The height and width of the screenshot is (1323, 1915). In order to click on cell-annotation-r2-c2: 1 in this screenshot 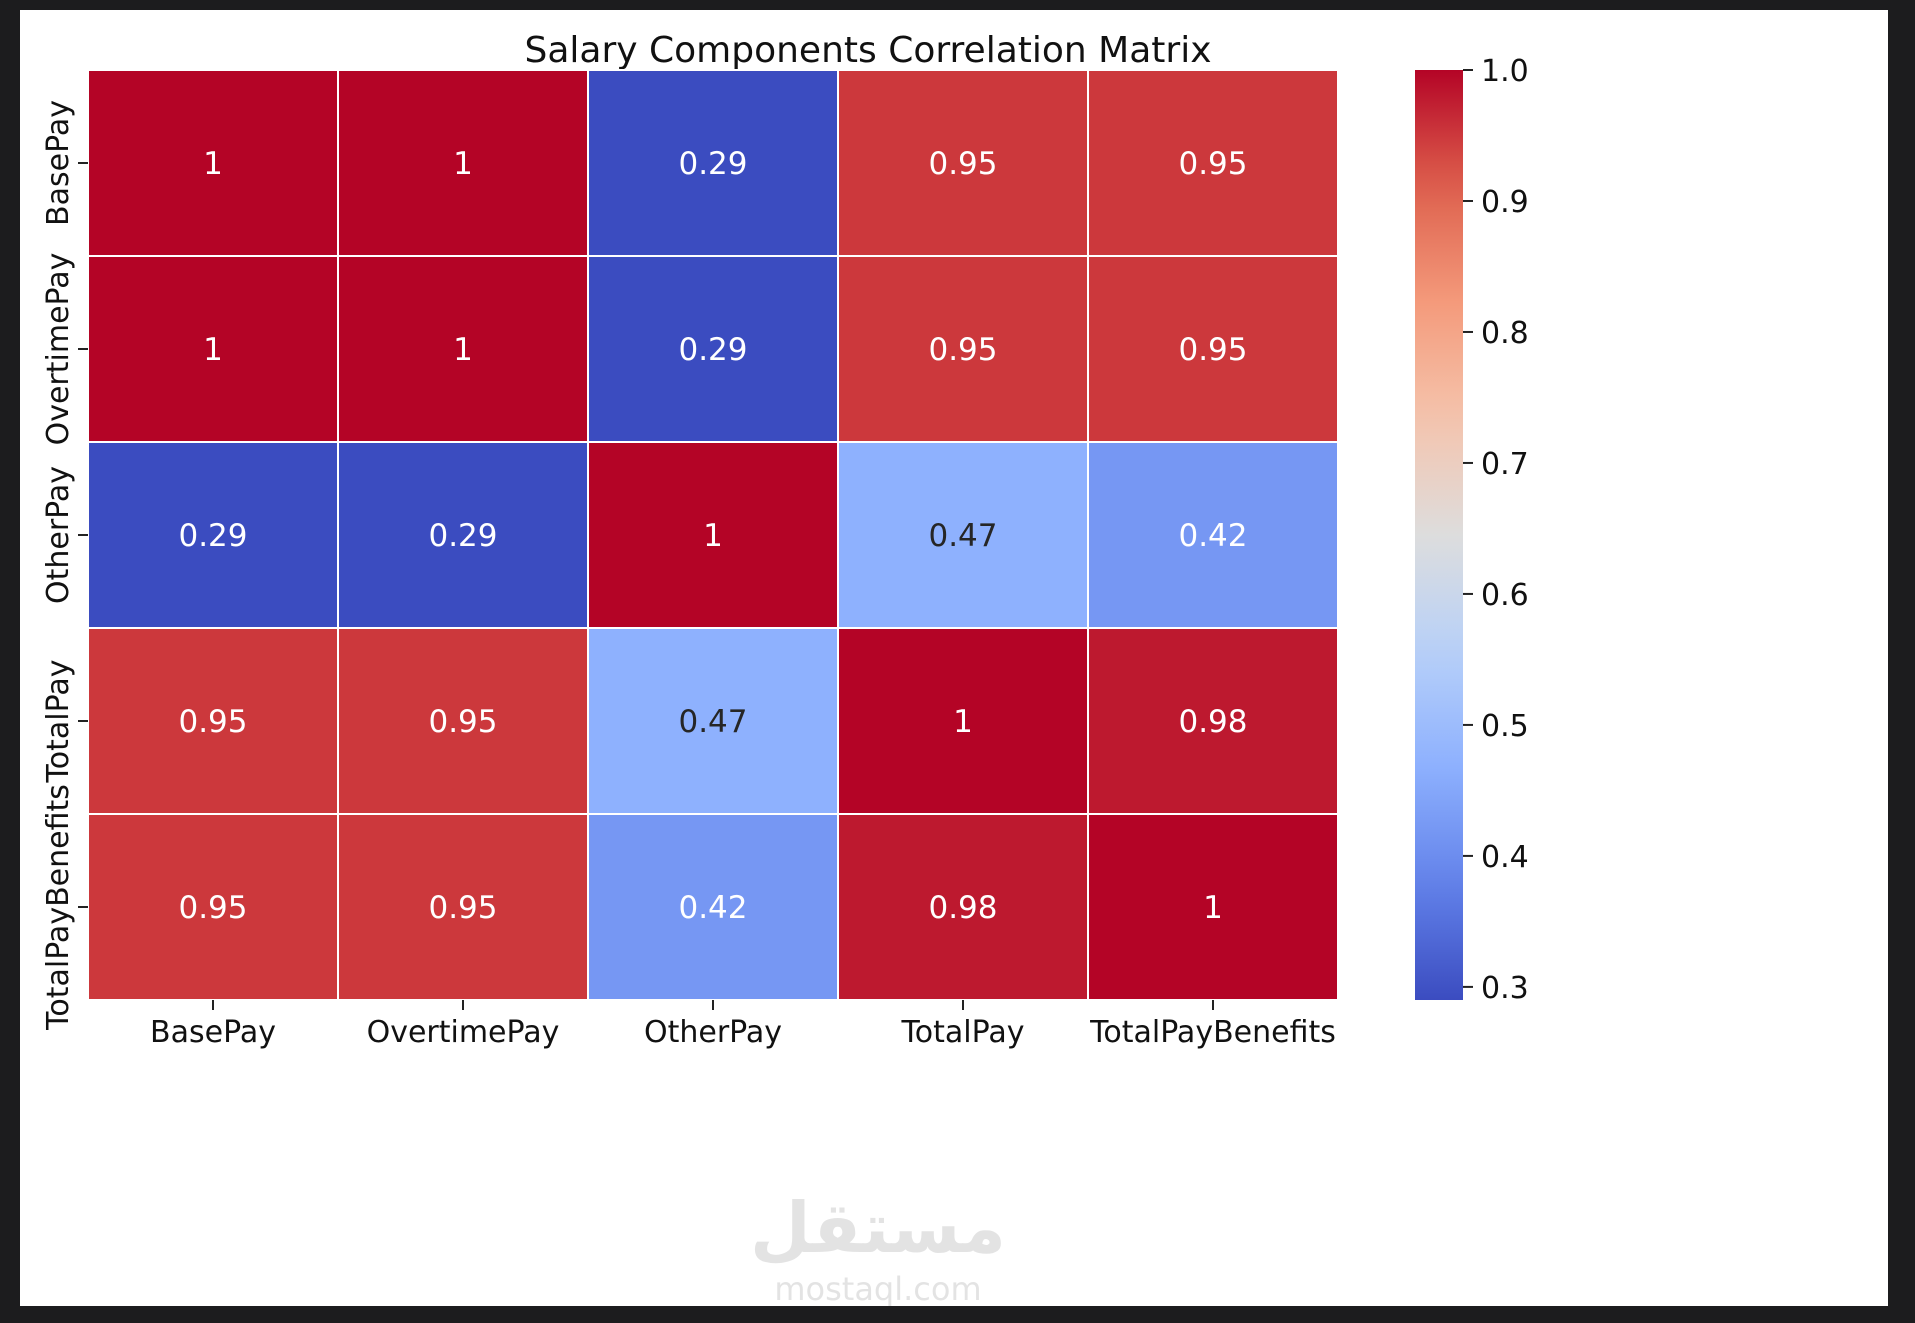, I will do `click(713, 536)`.